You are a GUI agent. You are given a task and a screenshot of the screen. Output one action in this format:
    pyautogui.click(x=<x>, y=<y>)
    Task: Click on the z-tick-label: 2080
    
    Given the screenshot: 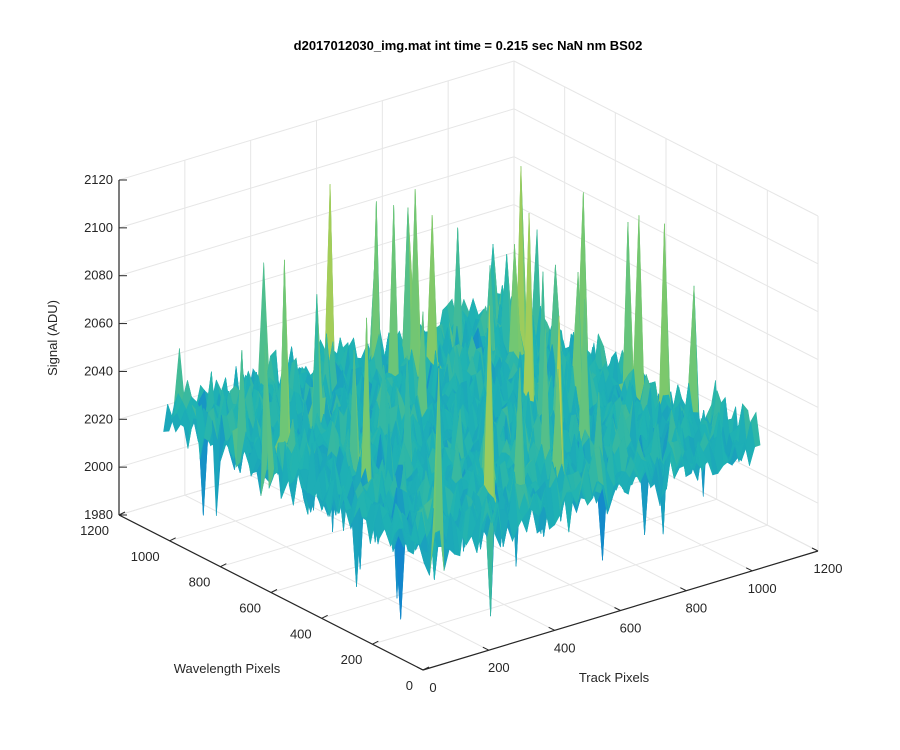 What is the action you would take?
    pyautogui.click(x=98, y=275)
    